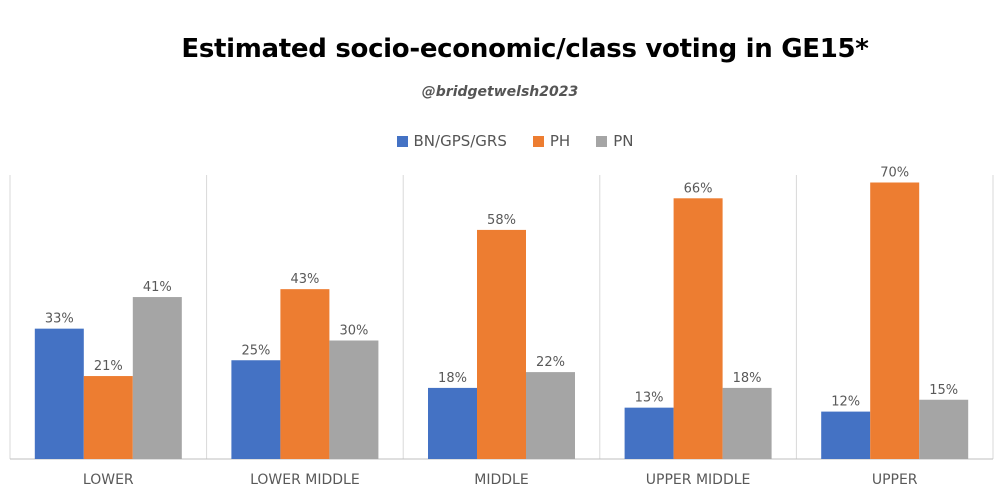  Describe the element at coordinates (108, 417) in the screenshot. I see `bar-ph-lower` at that location.